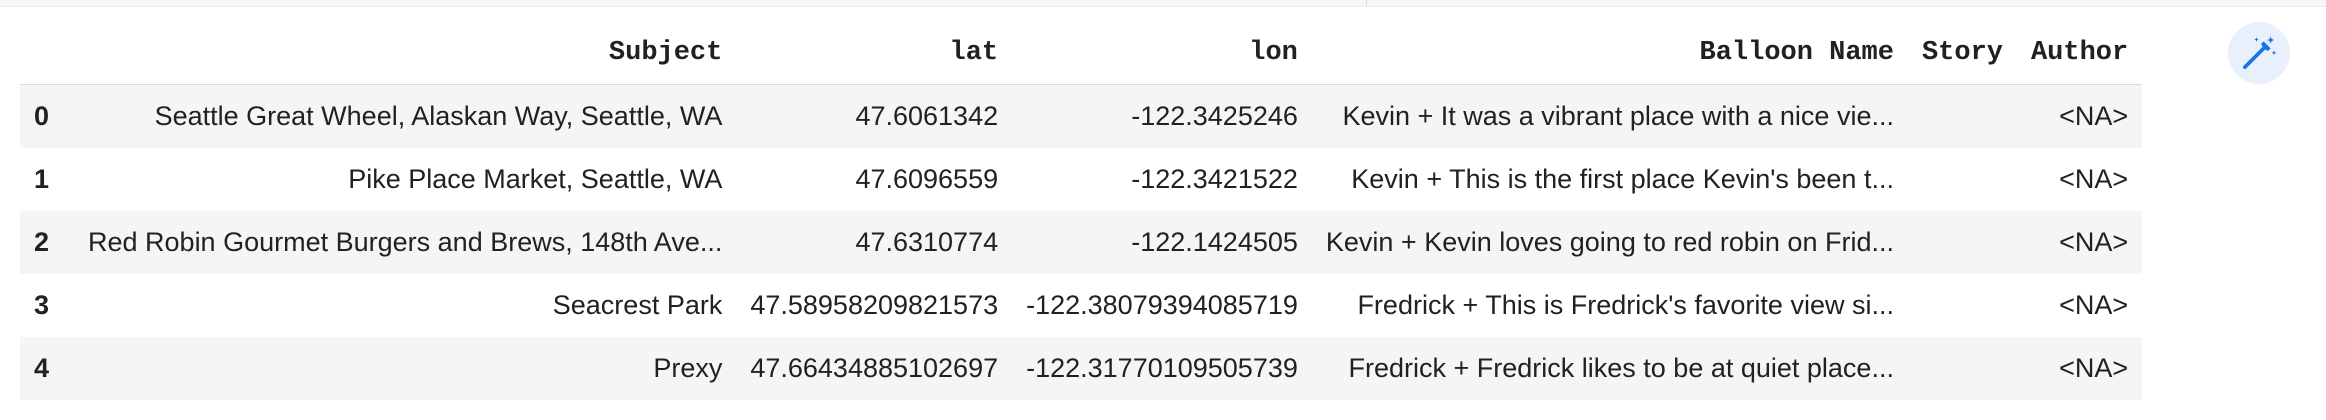  What do you see at coordinates (42, 241) in the screenshot?
I see `row-index: 2` at bounding box center [42, 241].